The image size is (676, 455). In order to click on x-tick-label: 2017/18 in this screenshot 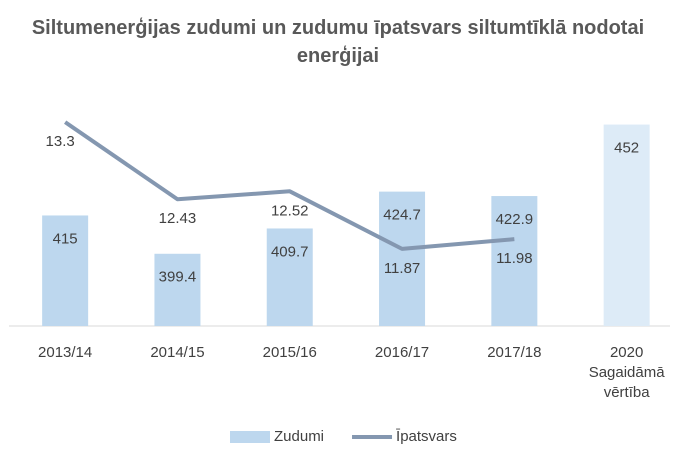, I will do `click(514, 352)`.